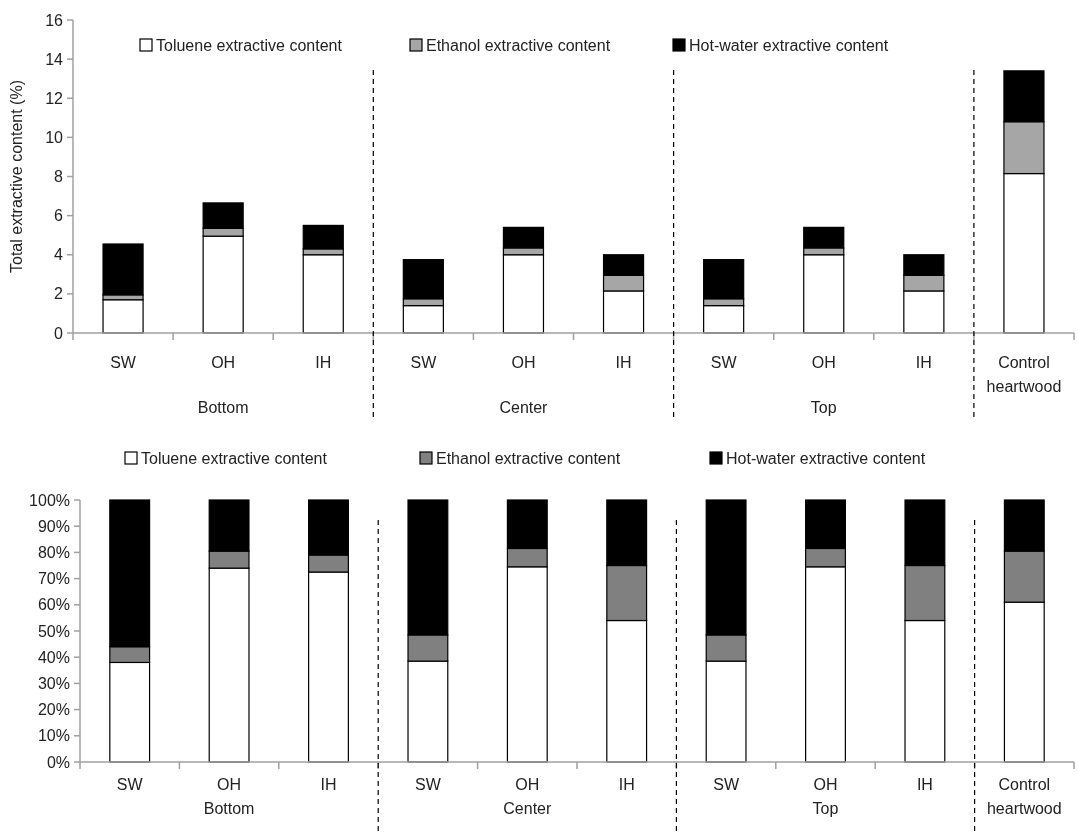 This screenshot has width=1078, height=833. Describe the element at coordinates (49, 500) in the screenshot. I see `y-tick-label: 100%` at that location.